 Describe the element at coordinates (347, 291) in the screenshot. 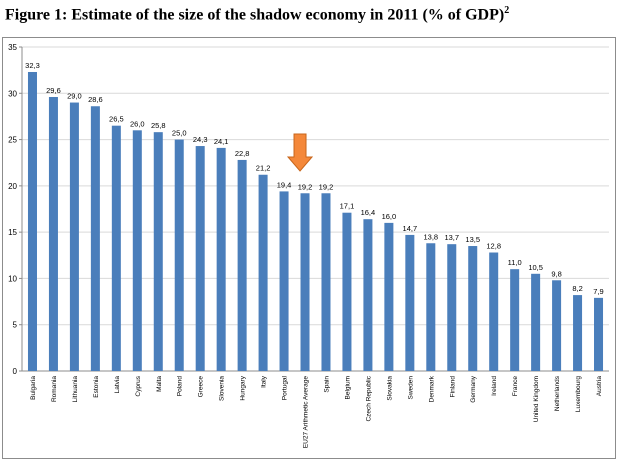

I see `bar-belgium` at that location.